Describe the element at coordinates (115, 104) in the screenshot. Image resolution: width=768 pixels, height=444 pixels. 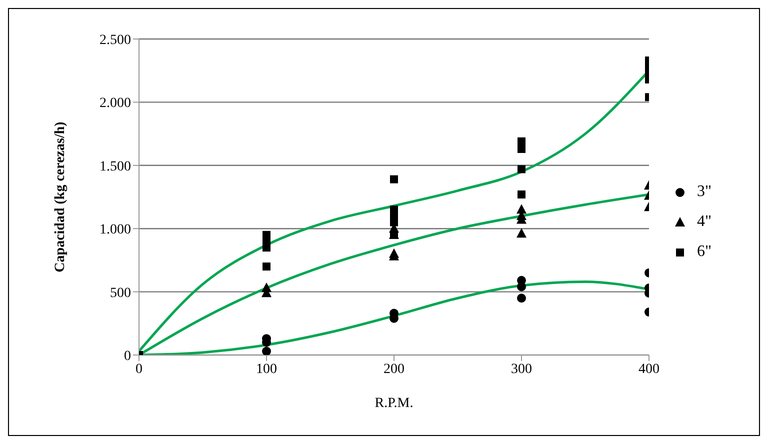
I see `y-tick-label: 2.000` at that location.